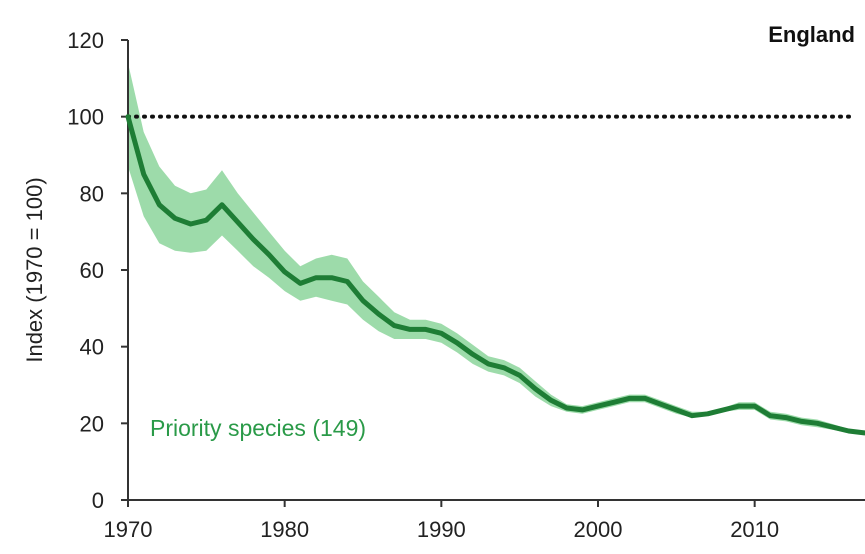  Describe the element at coordinates (34, 269) in the screenshot. I see `y-axis-title: Index (1970 = 100)` at that location.